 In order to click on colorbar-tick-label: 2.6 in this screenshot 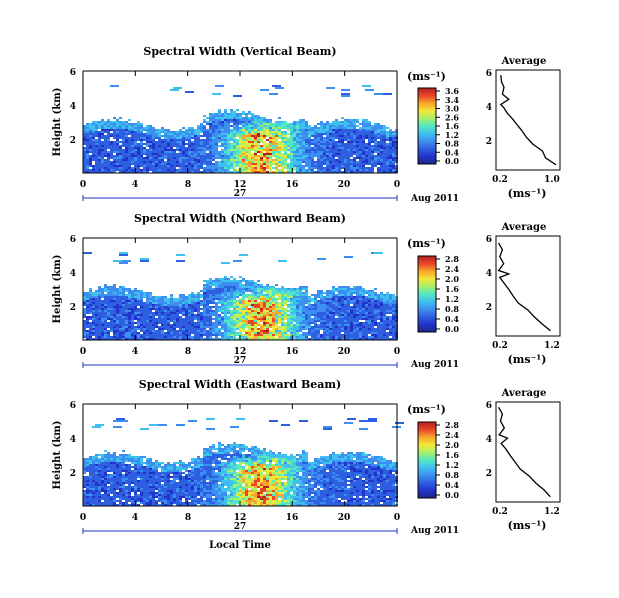, I will do `click(452, 117)`.